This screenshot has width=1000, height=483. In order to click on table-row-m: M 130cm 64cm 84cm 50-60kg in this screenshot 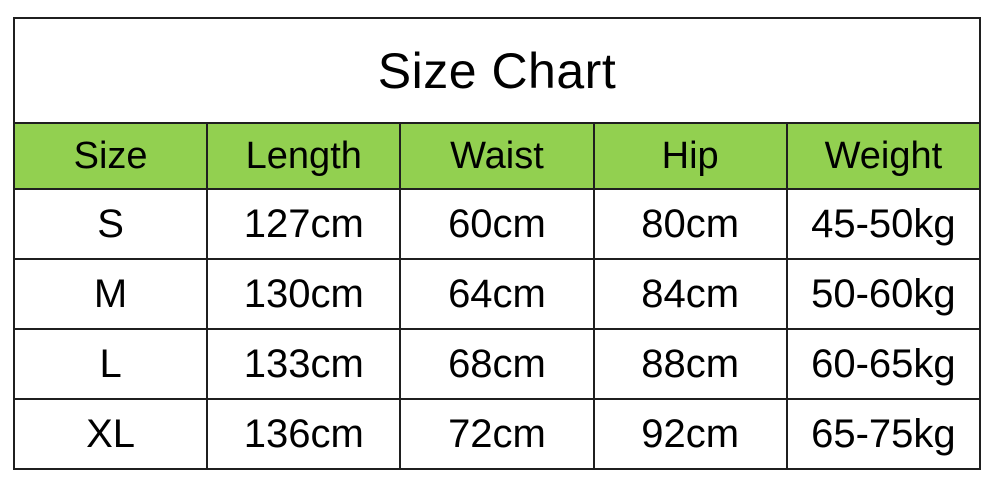, I will do `click(497, 294)`.